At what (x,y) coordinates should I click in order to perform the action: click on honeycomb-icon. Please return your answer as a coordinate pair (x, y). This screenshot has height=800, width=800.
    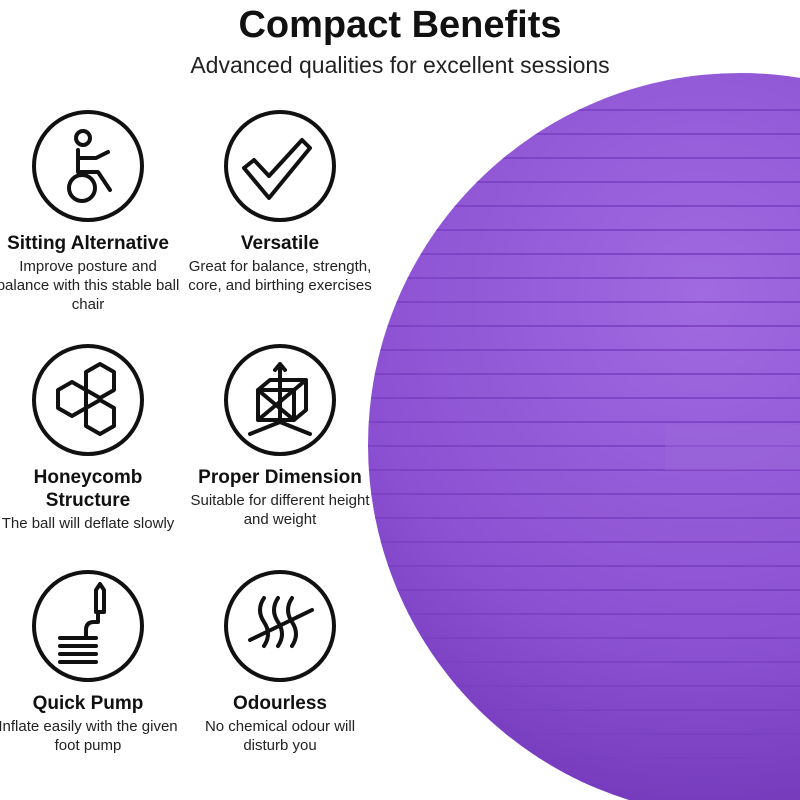
    Looking at the image, I should click on (88, 400).